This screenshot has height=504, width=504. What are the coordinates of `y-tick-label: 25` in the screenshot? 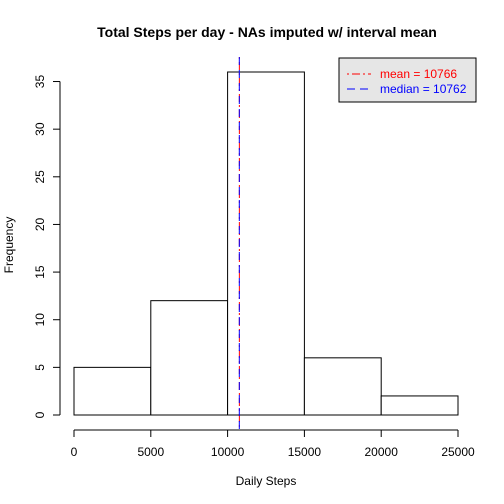 It's located at (40, 177).